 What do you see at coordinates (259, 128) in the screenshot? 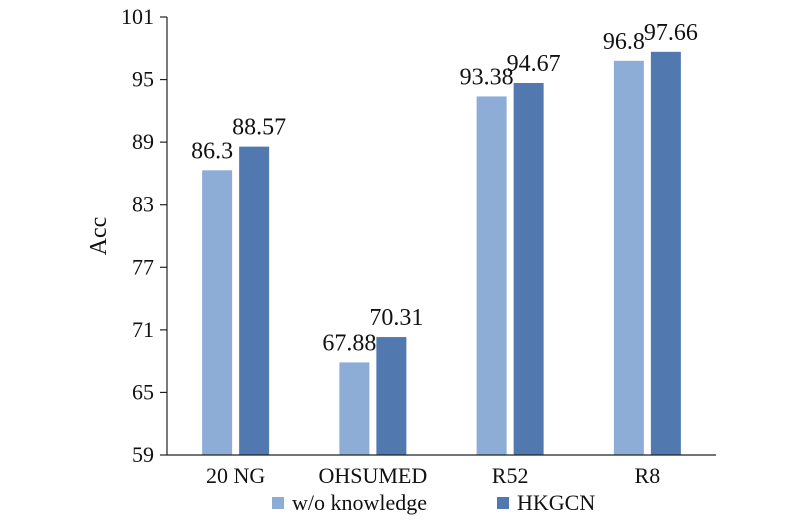
I see `data-label: 88.57` at bounding box center [259, 128].